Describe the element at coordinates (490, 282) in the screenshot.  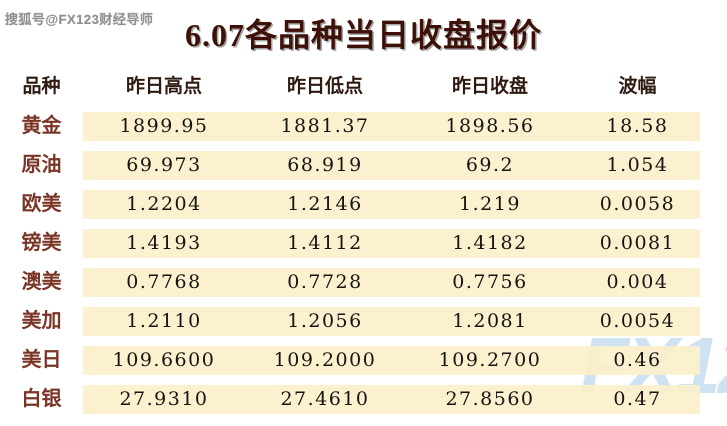
I see `prev-close-value: 0.7756` at that location.